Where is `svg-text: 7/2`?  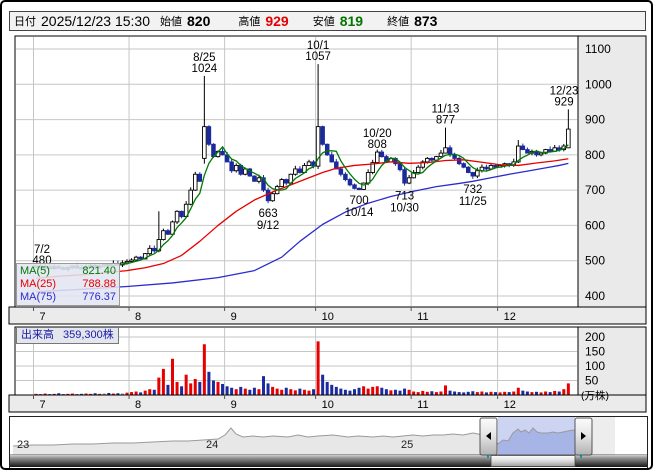 svg-text: 7/2 is located at coordinates (42, 250).